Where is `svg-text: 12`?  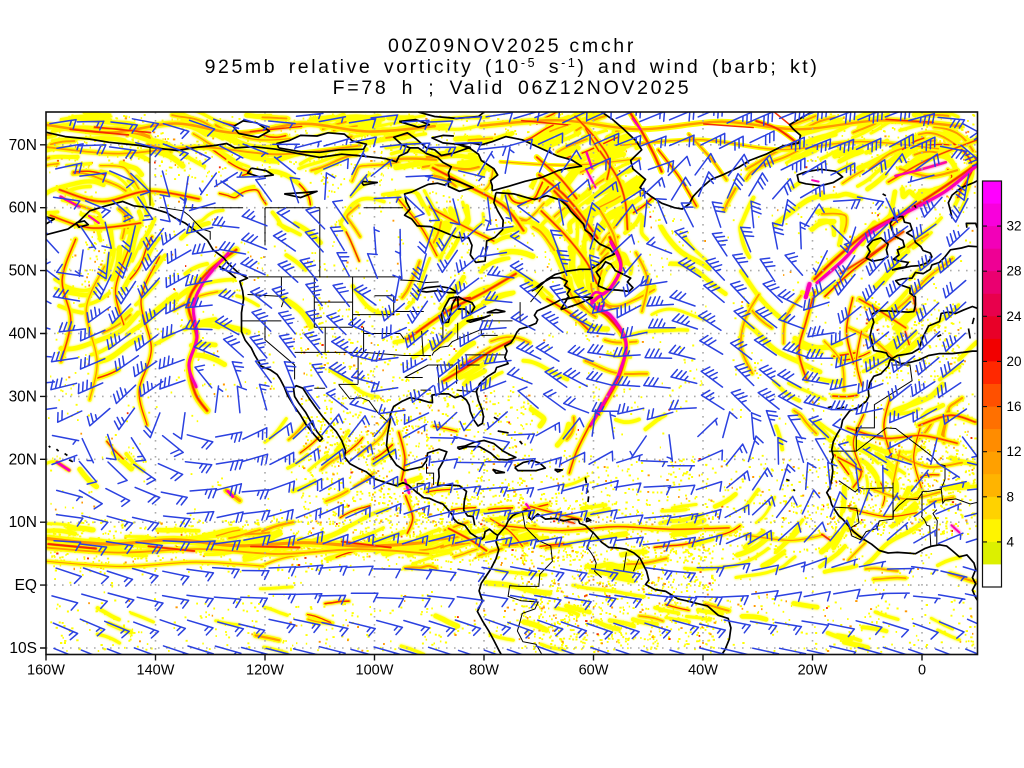 svg-text: 12 is located at coordinates (1014, 451).